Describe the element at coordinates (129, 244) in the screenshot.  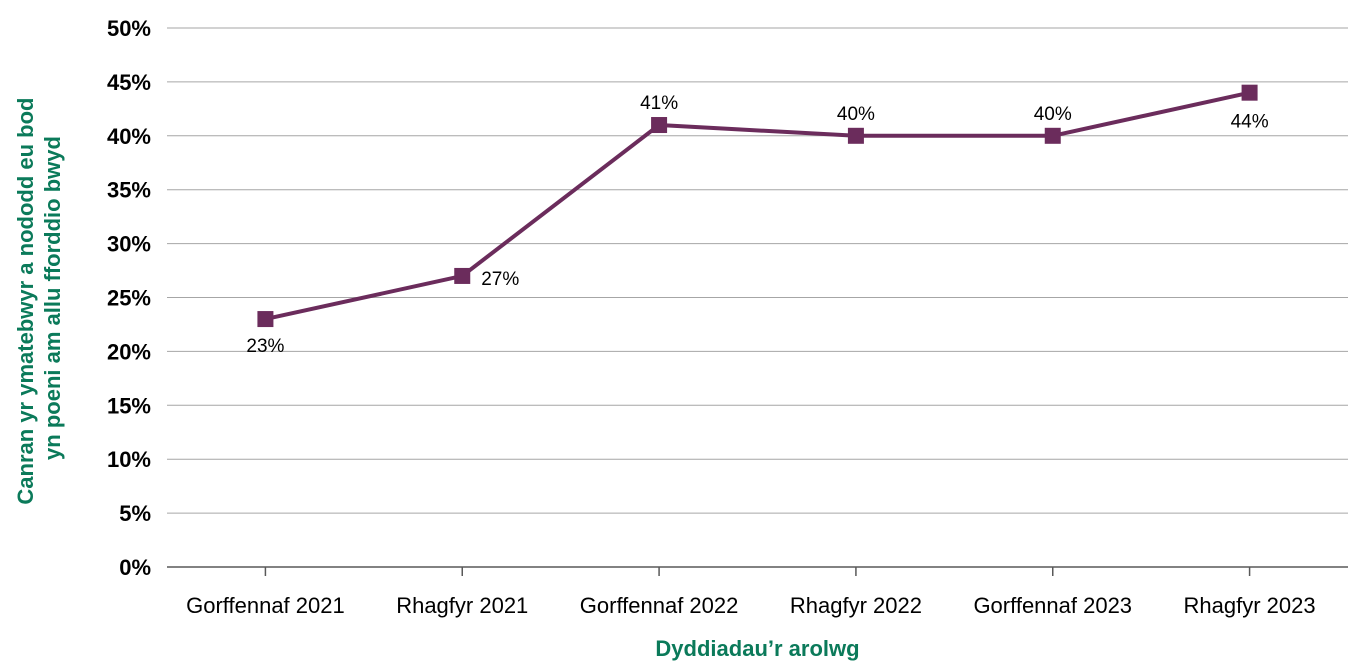
I see `y-tick-label: 30%` at that location.